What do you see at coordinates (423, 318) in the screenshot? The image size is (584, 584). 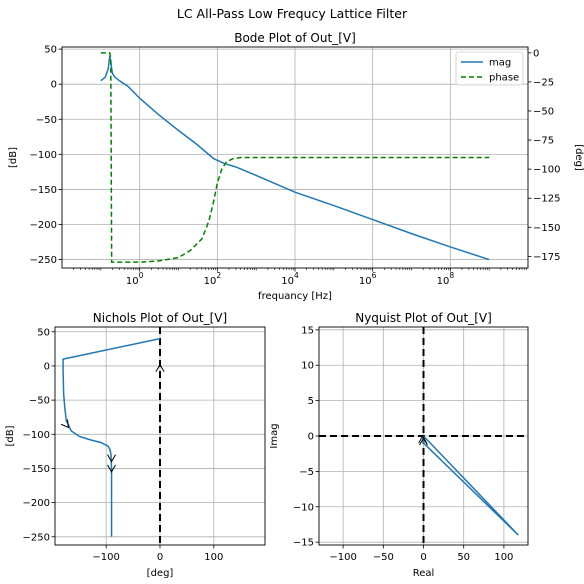 I see `chart-title: Nyquist Plot of Out_[V]` at bounding box center [423, 318].